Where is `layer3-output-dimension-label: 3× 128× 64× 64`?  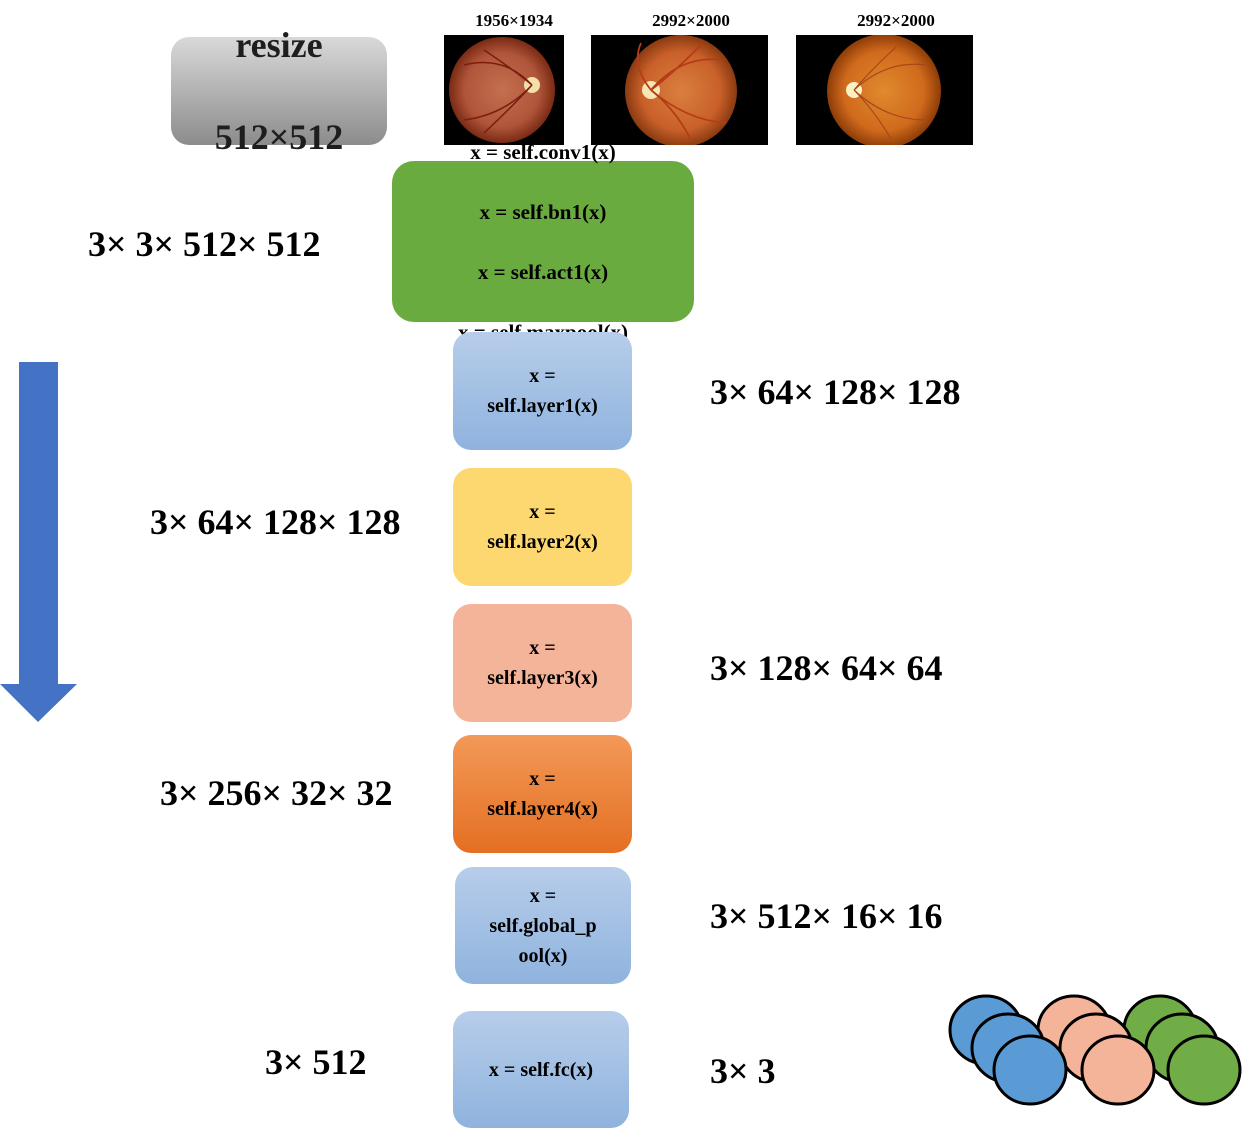 layer3-output-dimension-label: 3× 128× 64× 64 is located at coordinates (826, 668).